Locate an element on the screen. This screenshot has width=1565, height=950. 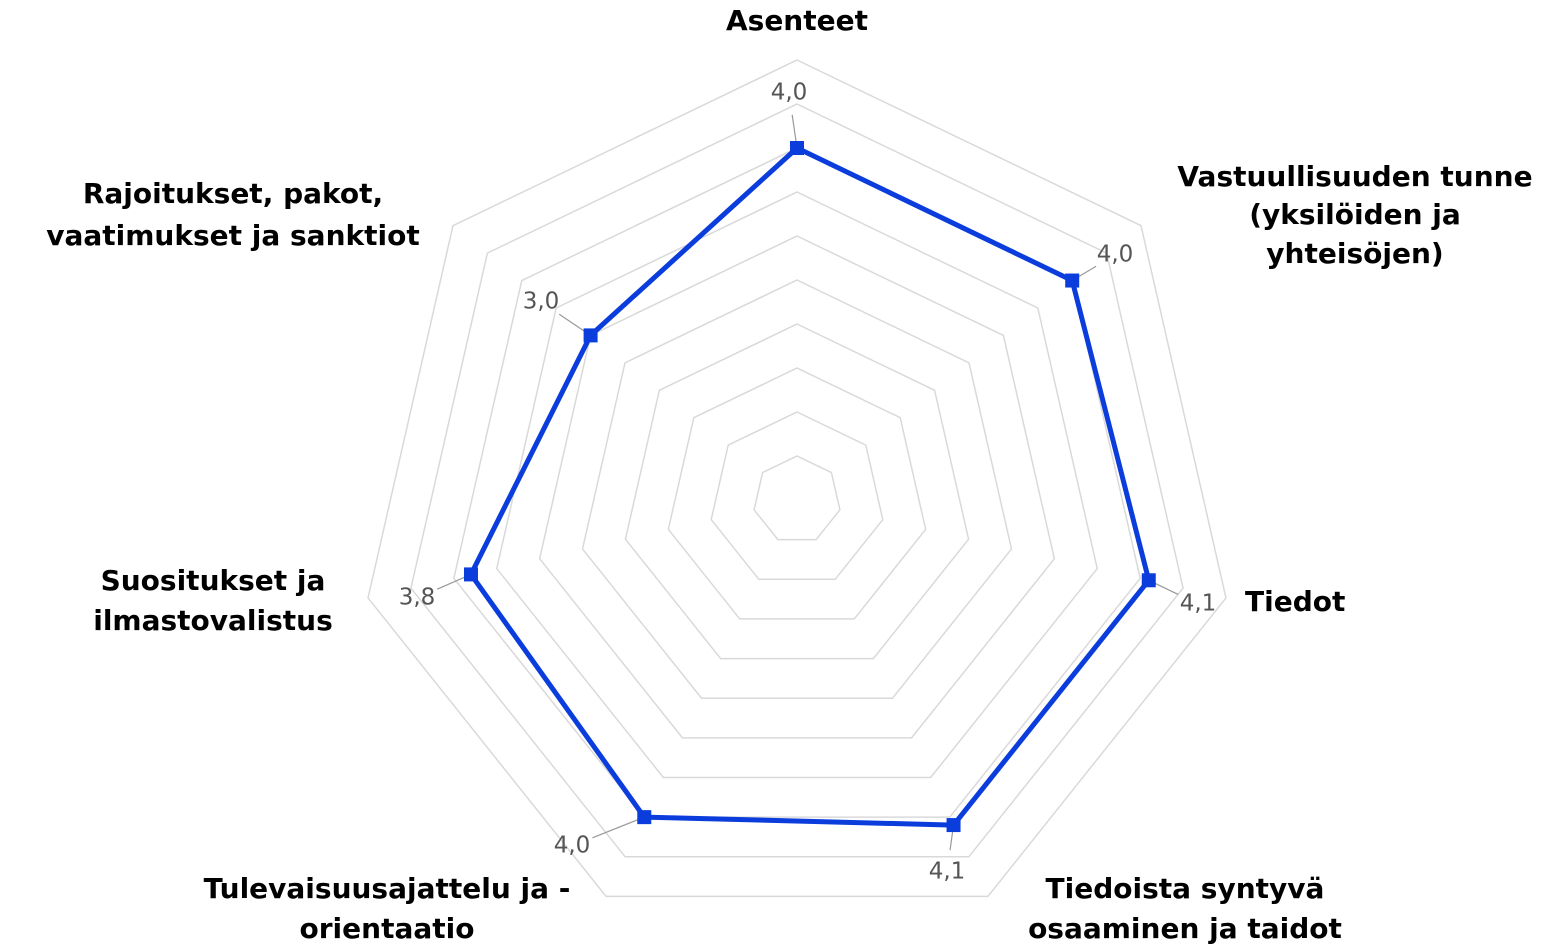
axis-label: Vastuullisuuden tunne is located at coordinates (1354, 176).